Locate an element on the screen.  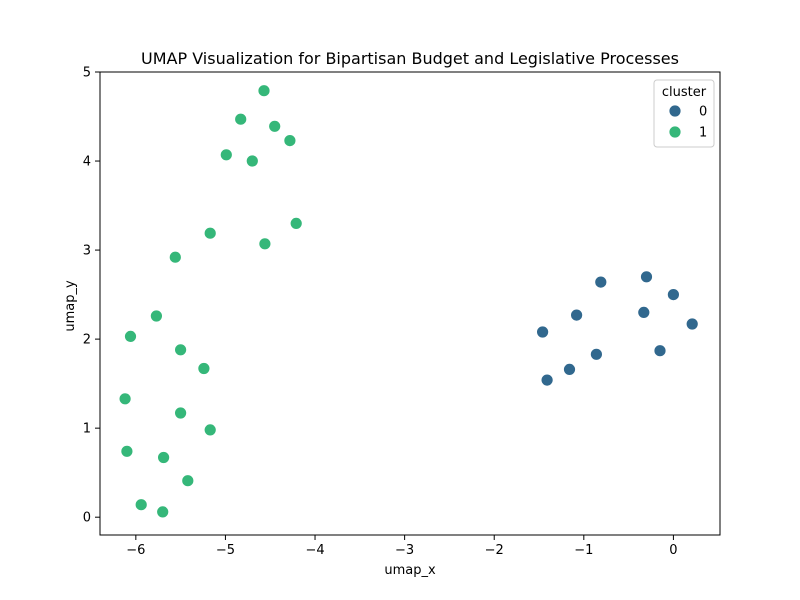
y-tick-label: 1 is located at coordinates (87, 429).